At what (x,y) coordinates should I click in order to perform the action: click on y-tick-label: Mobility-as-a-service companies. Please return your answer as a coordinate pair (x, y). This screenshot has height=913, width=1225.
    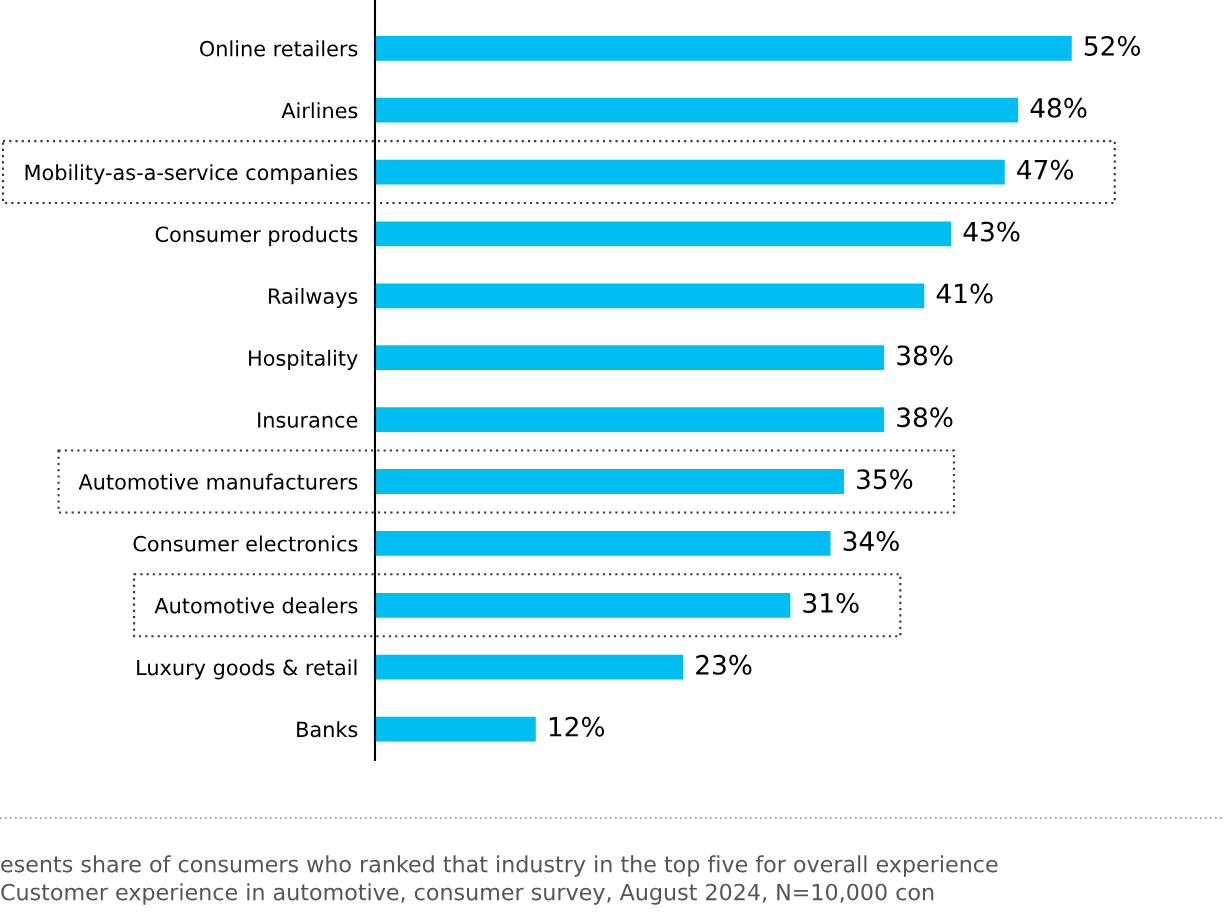
    Looking at the image, I should click on (191, 174).